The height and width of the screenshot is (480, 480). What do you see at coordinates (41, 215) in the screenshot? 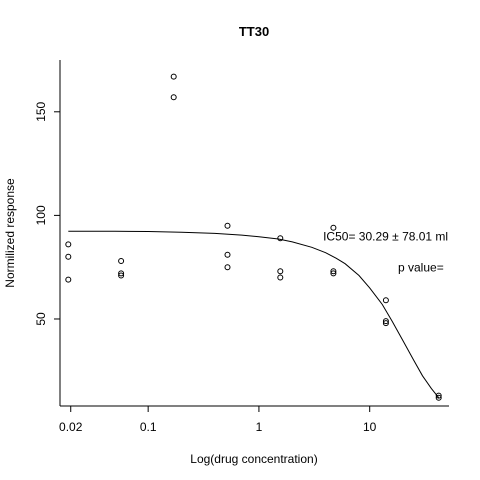
I see `y-tick-label: 100` at bounding box center [41, 215].